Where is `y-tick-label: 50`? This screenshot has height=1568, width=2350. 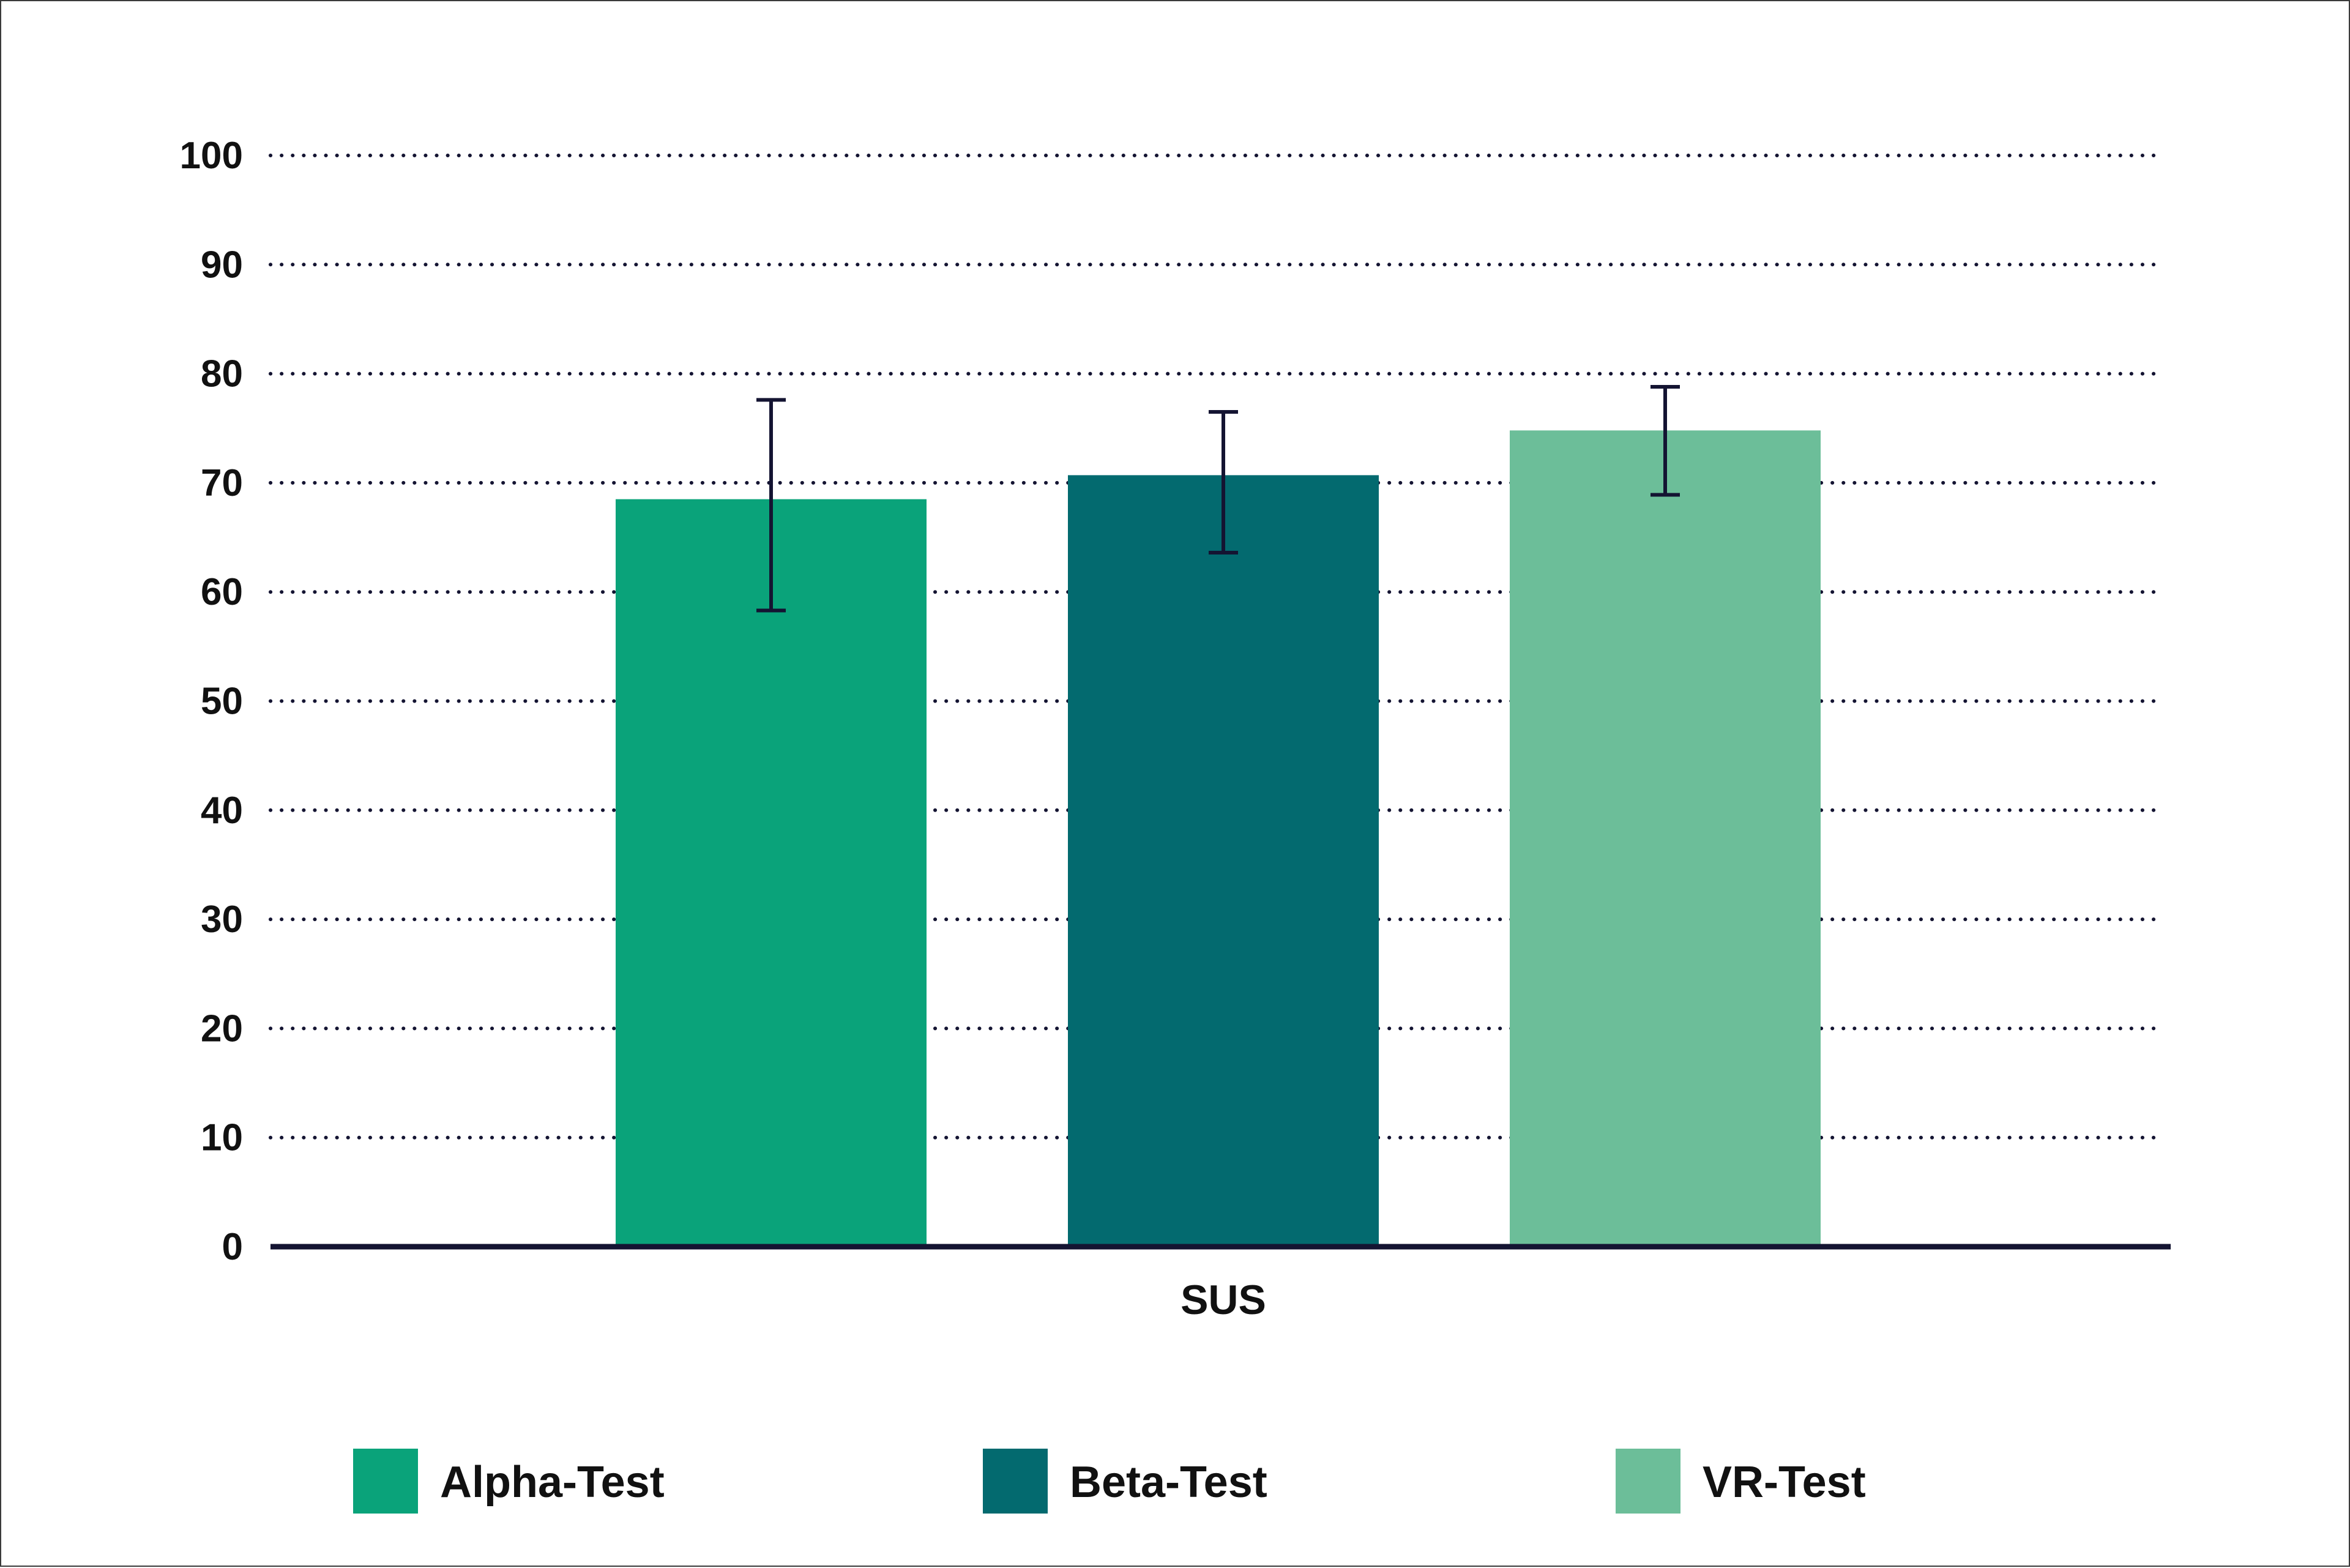
y-tick-label: 50 is located at coordinates (222, 702).